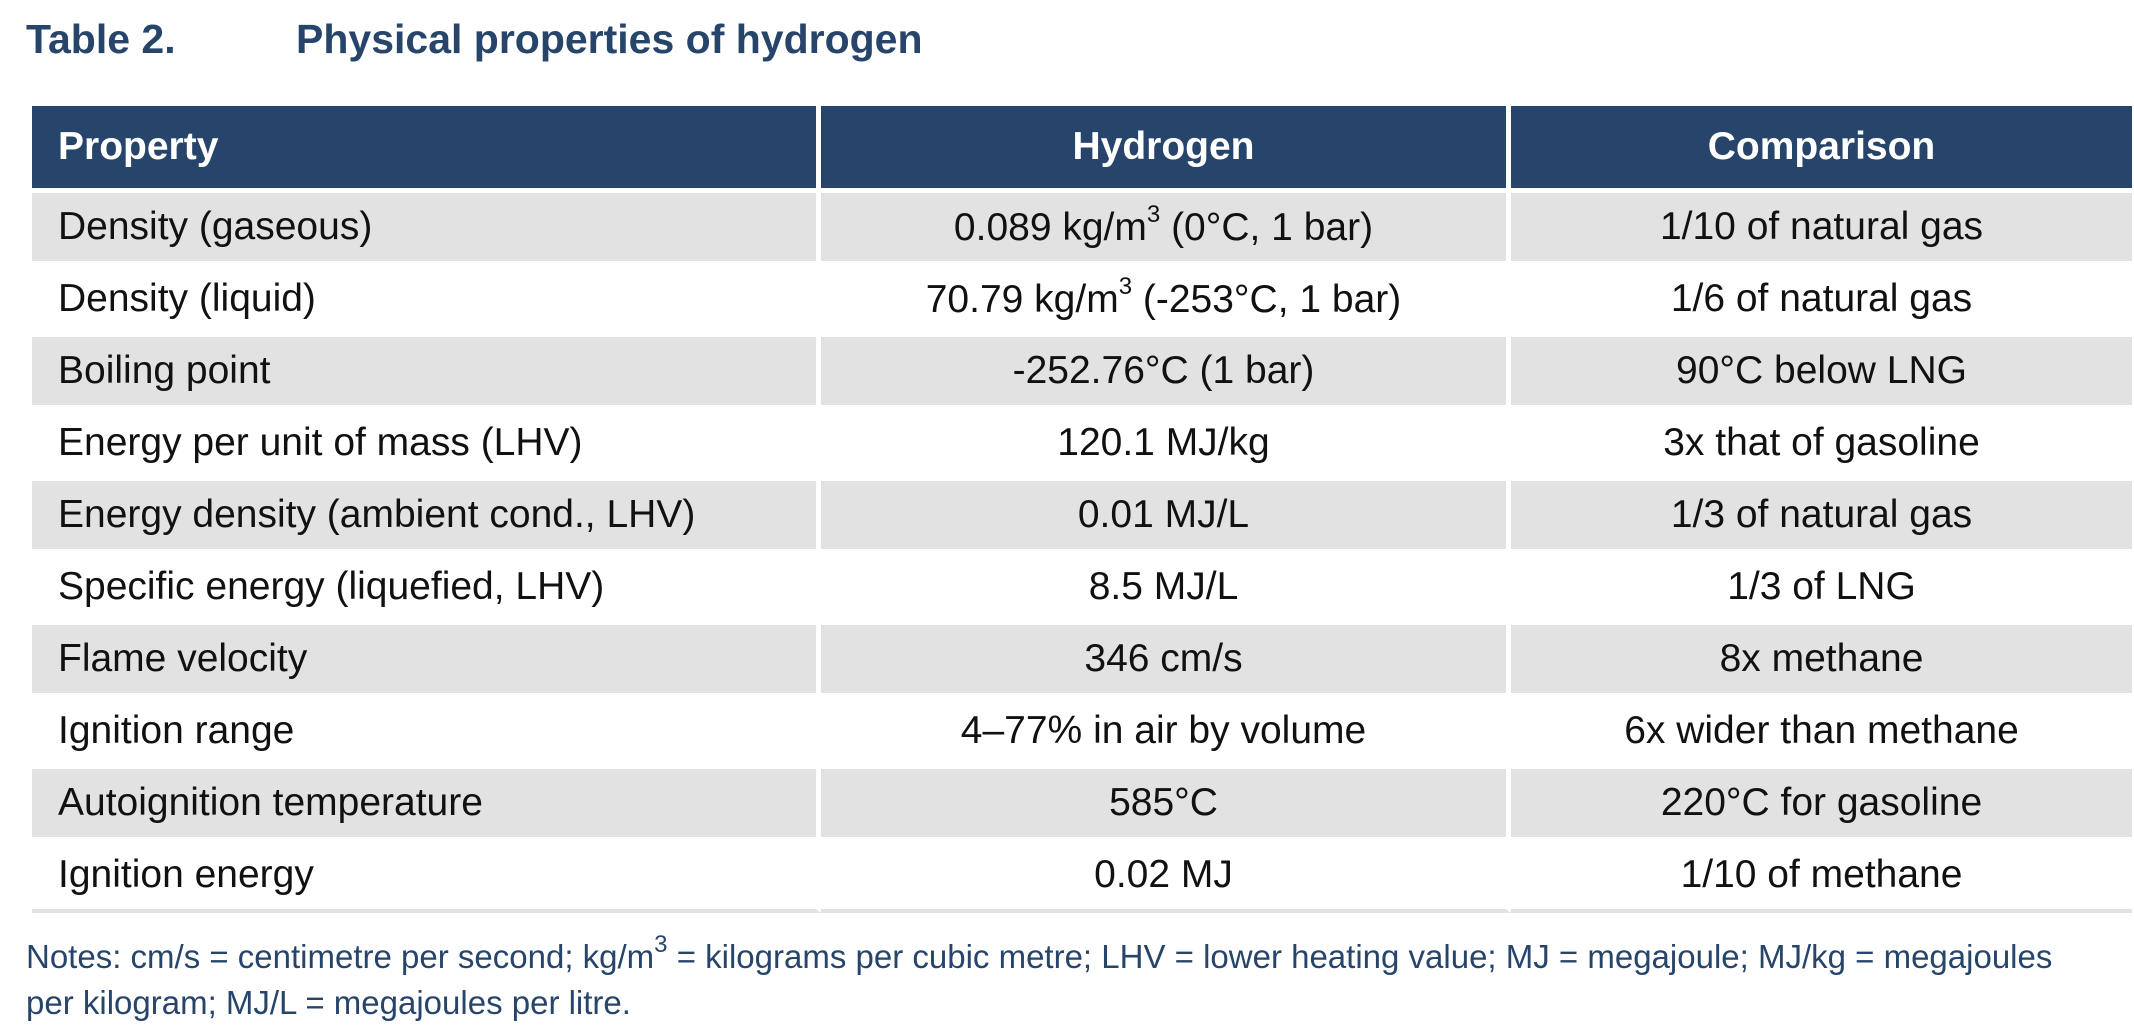 This screenshot has width=2134, height=1034. Describe the element at coordinates (1166, 373) in the screenshot. I see `cell-hydrogen: -252.76°C (1 bar)` at that location.